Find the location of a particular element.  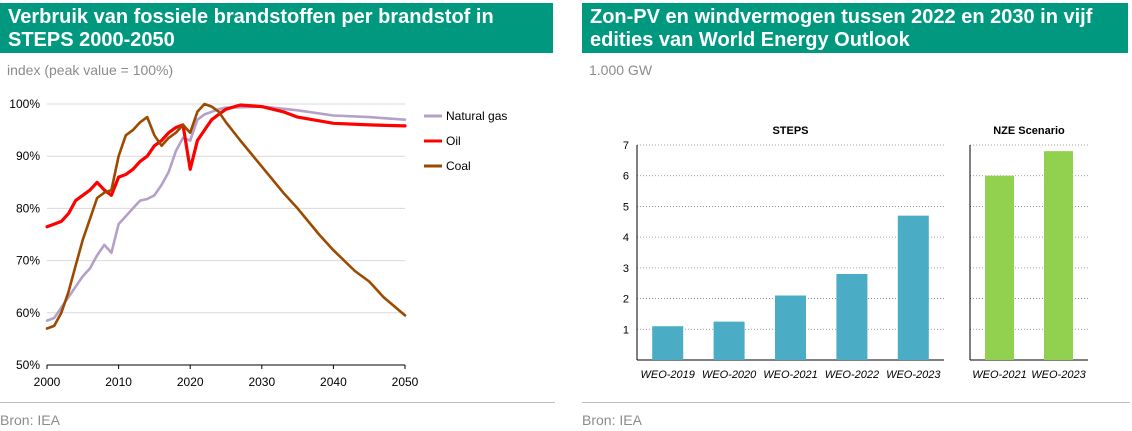

y-tick-label: 50% is located at coordinates (28, 365).